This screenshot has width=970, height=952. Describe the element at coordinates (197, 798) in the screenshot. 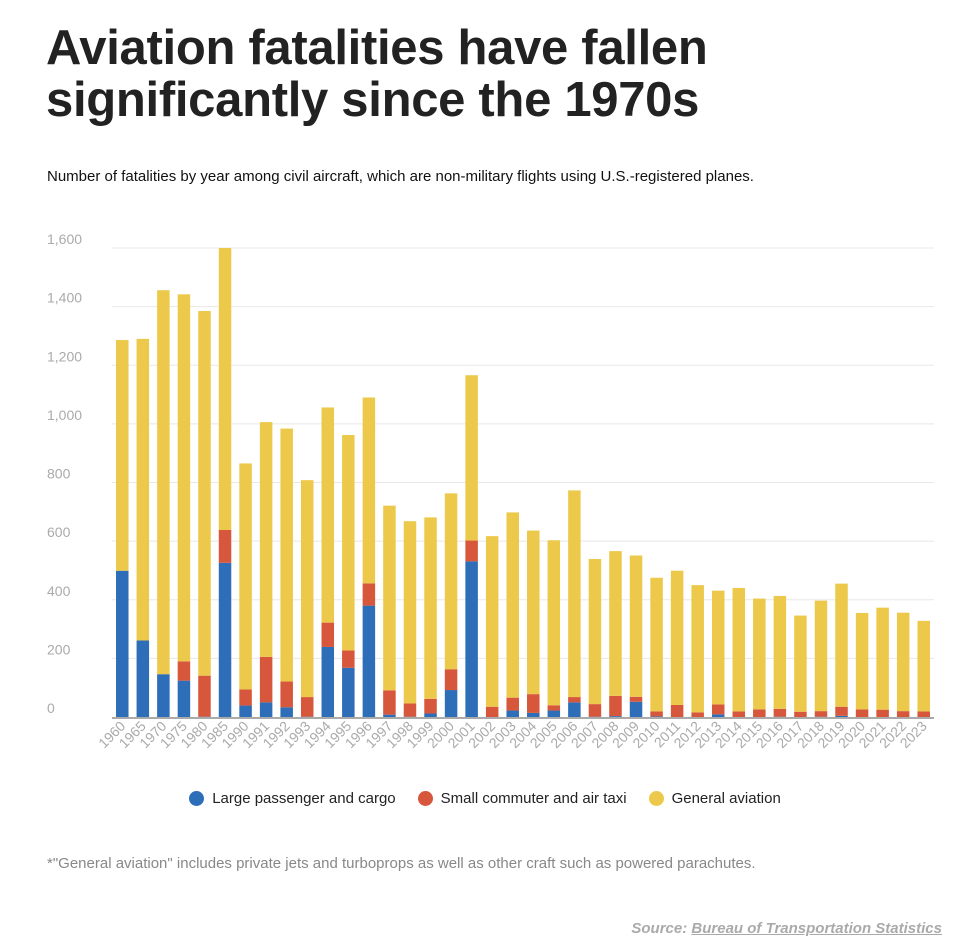

I see `legend-swatch-large` at that location.